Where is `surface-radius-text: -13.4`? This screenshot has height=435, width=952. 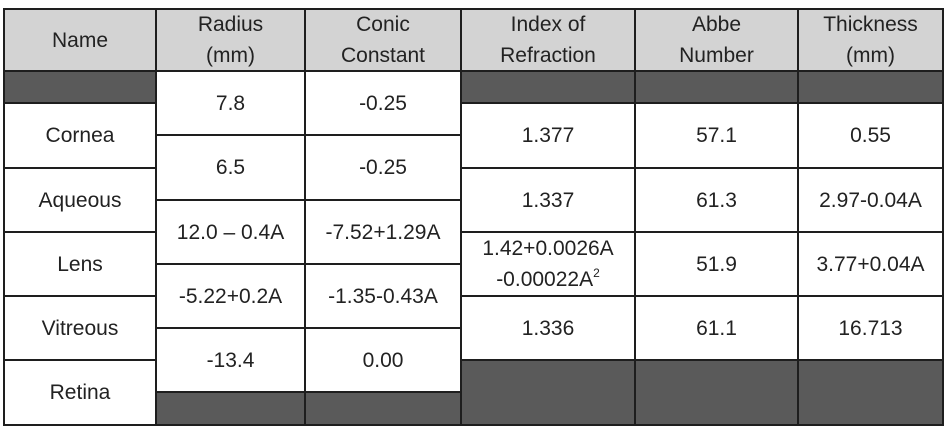
surface-radius-text: -13.4 is located at coordinates (230, 360).